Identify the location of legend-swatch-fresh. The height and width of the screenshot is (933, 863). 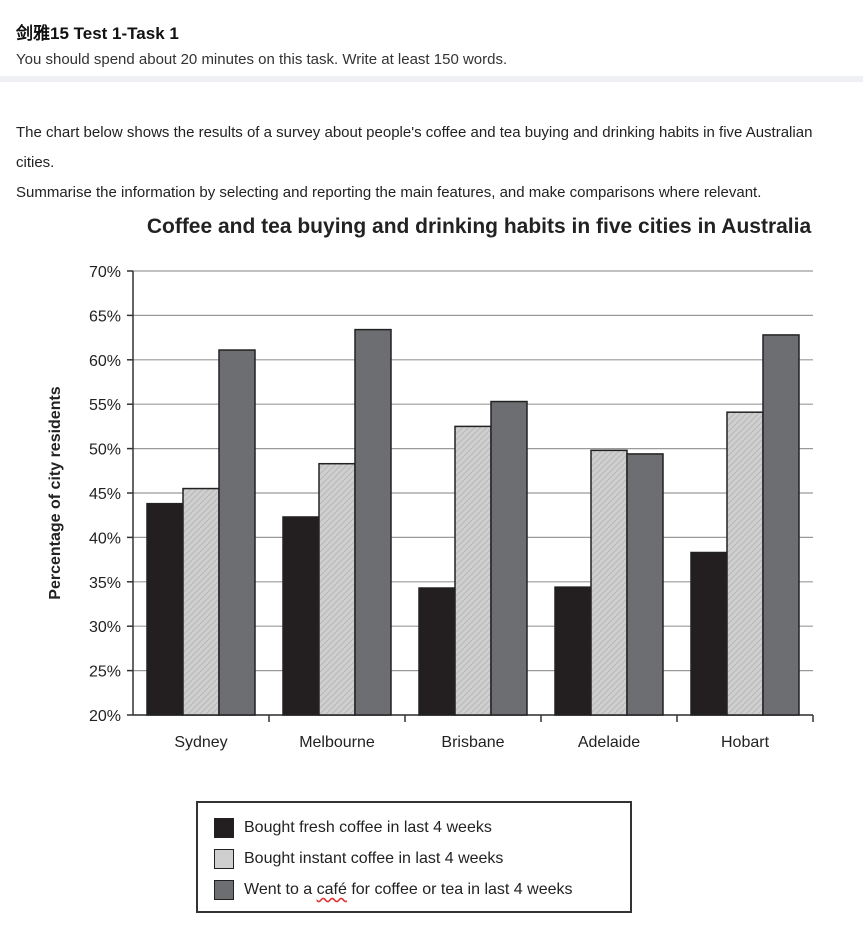
(224, 828).